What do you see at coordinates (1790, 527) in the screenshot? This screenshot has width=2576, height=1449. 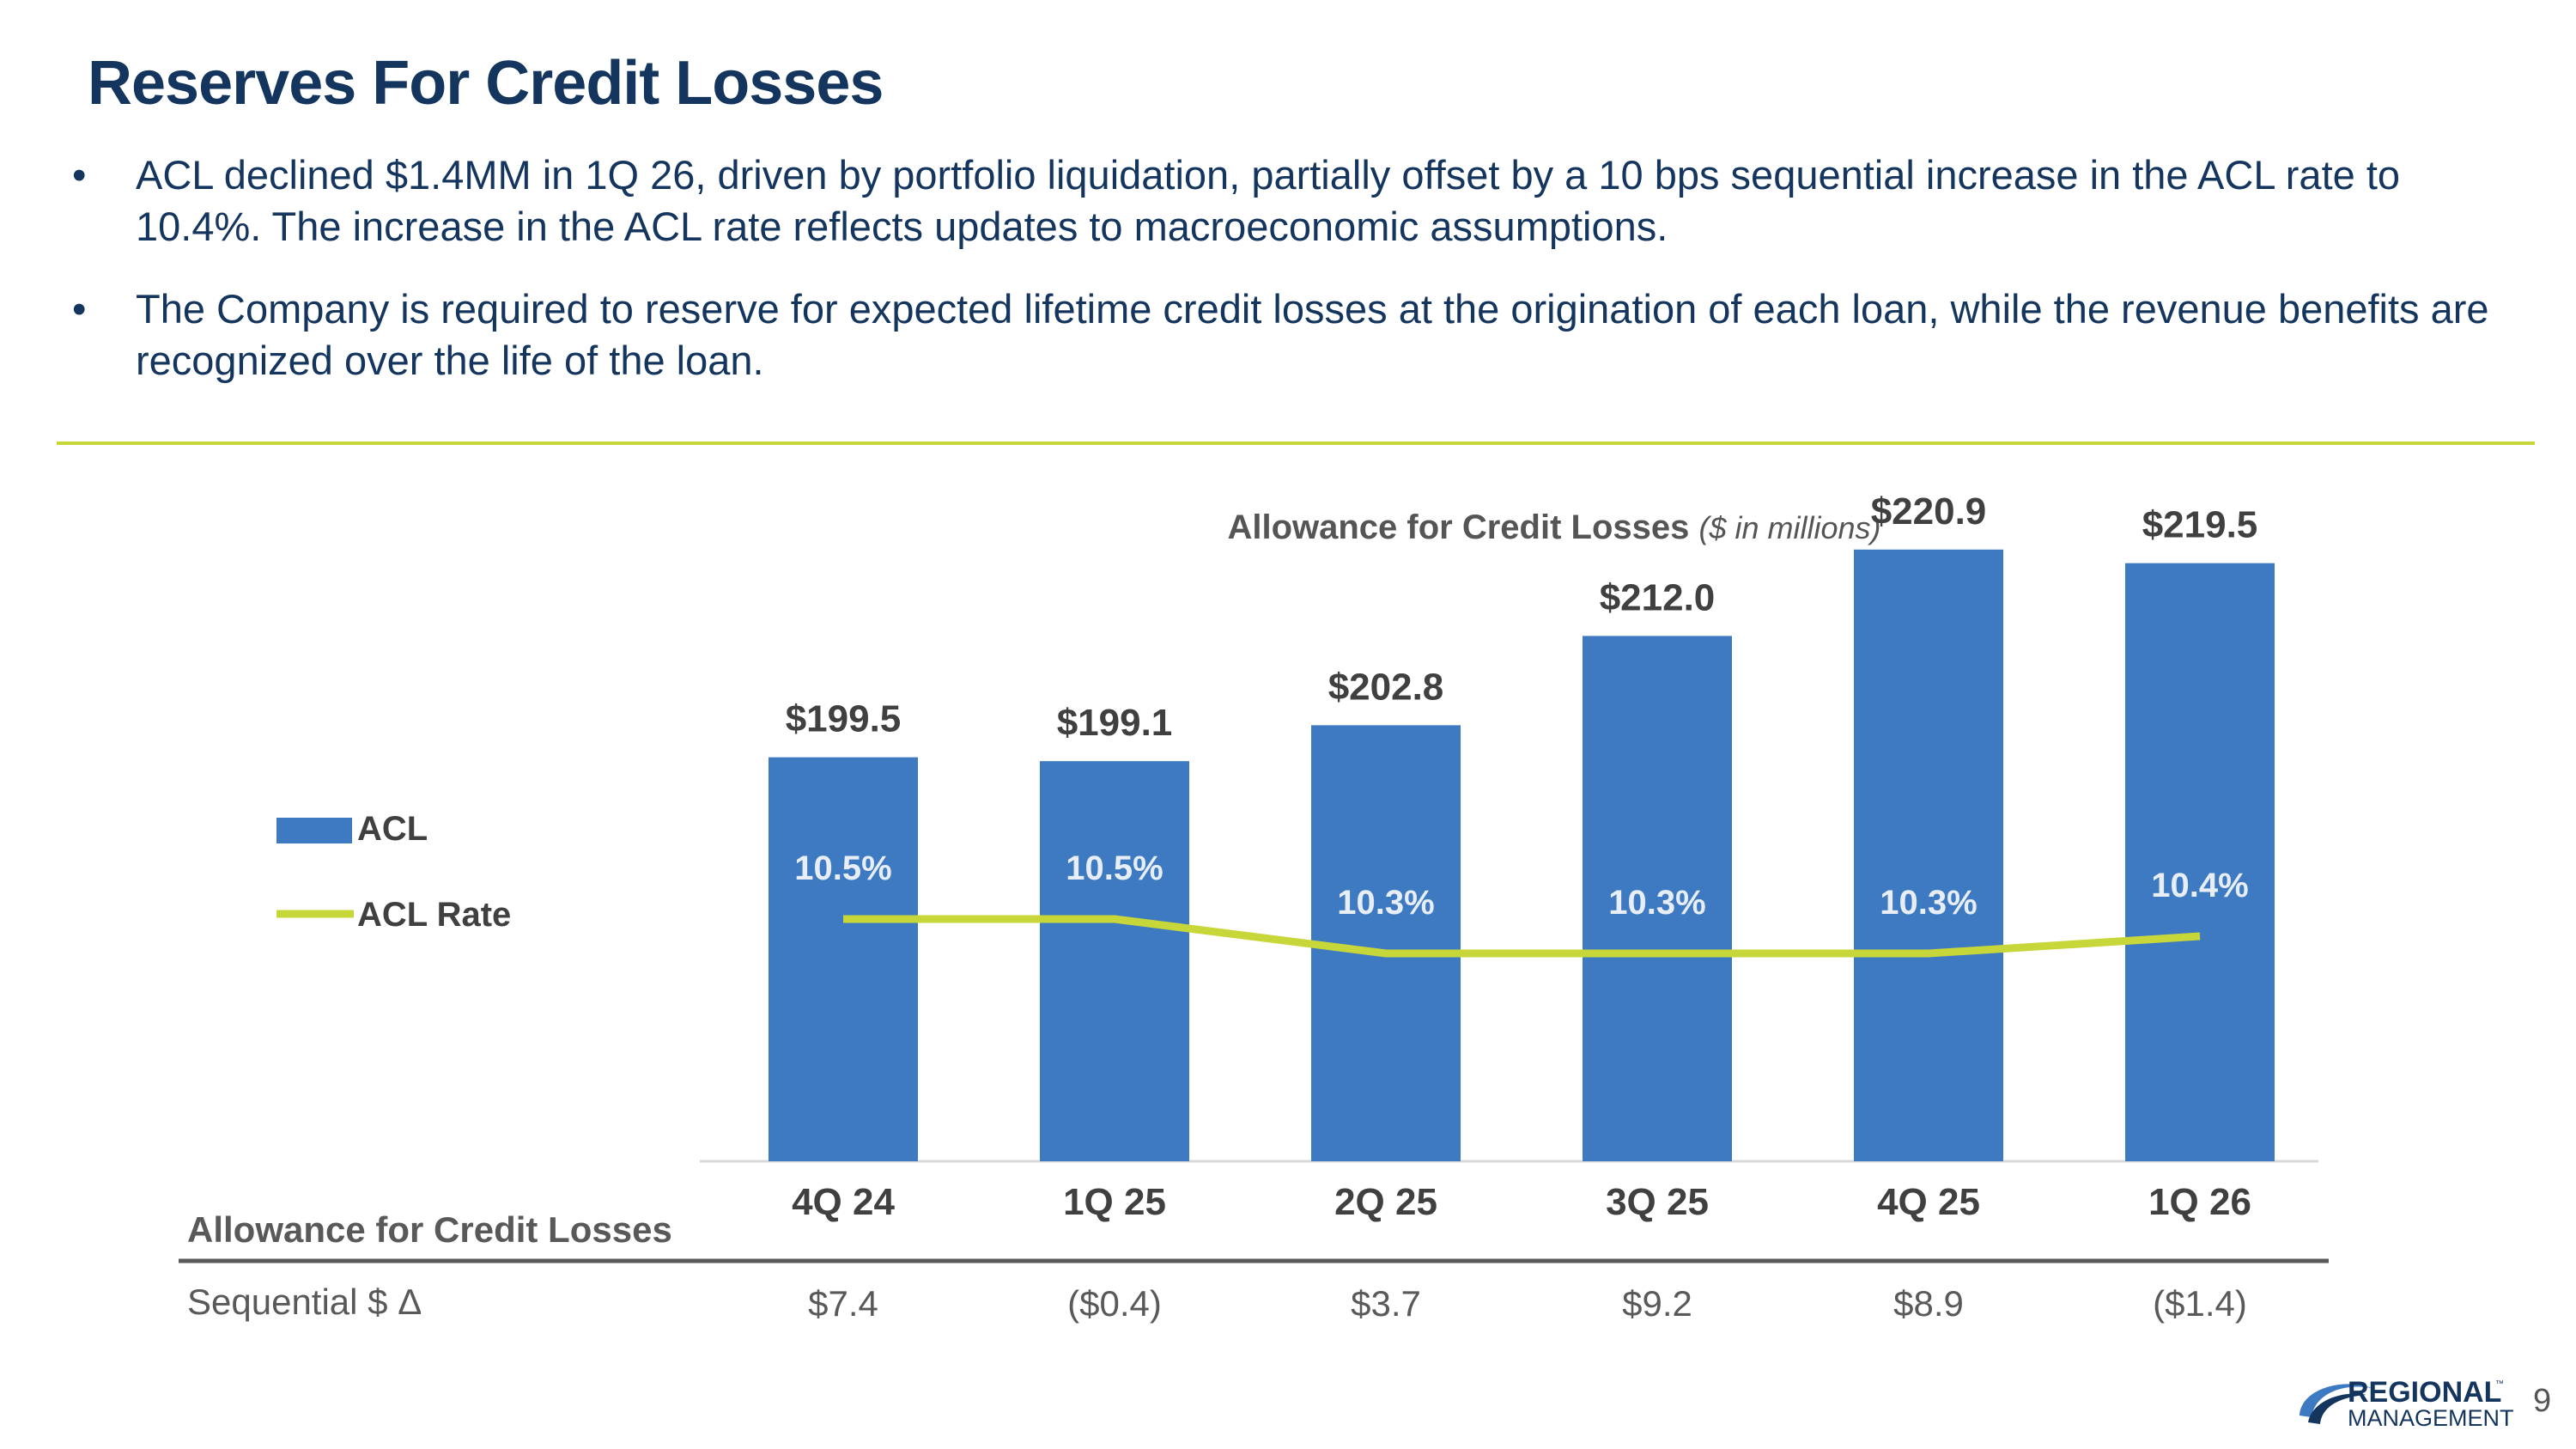 I see `chart-subtitle: ($ in millions)` at bounding box center [1790, 527].